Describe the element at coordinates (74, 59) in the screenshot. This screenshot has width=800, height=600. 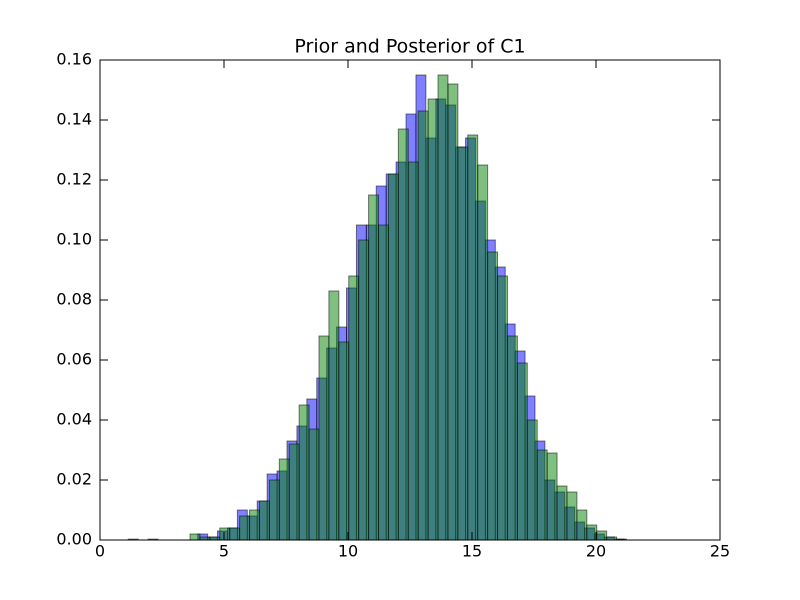
I see `y-tick-label: 0.16` at that location.